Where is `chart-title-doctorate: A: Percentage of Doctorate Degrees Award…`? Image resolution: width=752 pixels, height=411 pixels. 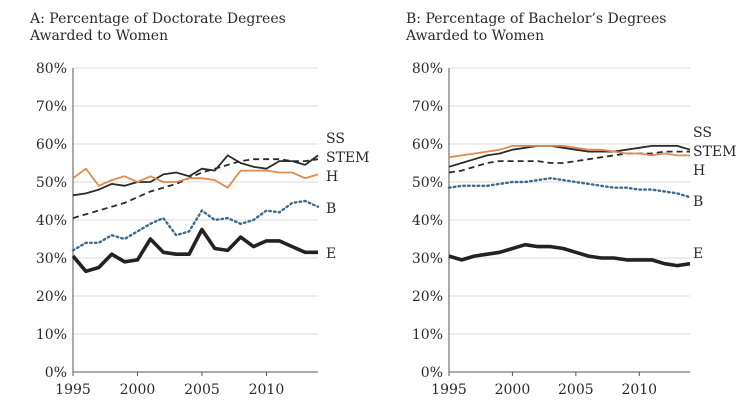 chart-title-doctorate: A: Percentage of Doctorate Degrees Award… is located at coordinates (200, 28).